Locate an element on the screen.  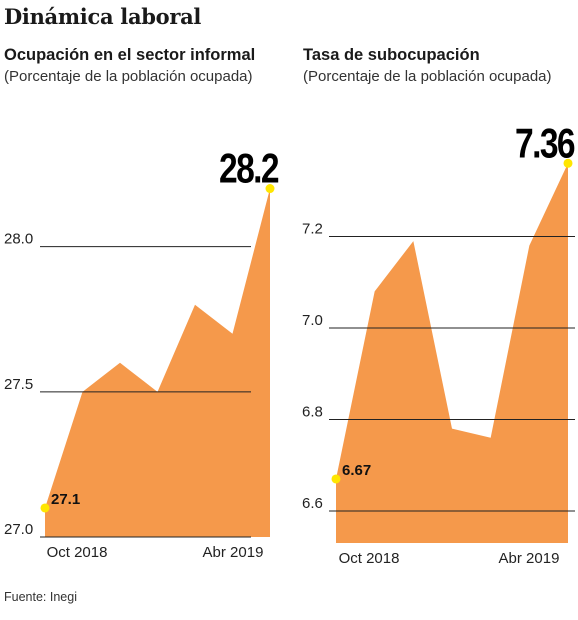
left-y-tick-label: 27.5 is located at coordinates (18, 384).